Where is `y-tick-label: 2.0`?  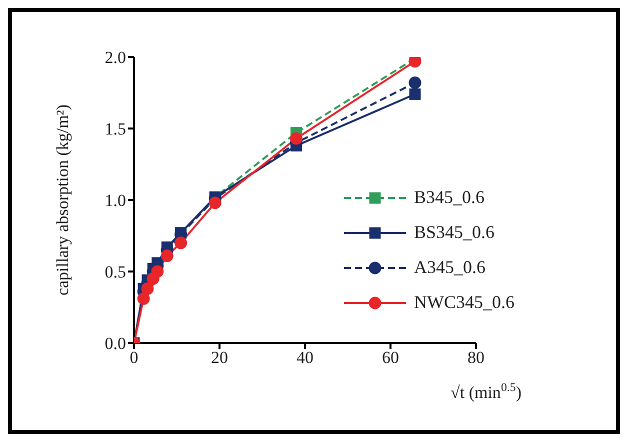 y-tick-label: 2.0 is located at coordinates (115, 58).